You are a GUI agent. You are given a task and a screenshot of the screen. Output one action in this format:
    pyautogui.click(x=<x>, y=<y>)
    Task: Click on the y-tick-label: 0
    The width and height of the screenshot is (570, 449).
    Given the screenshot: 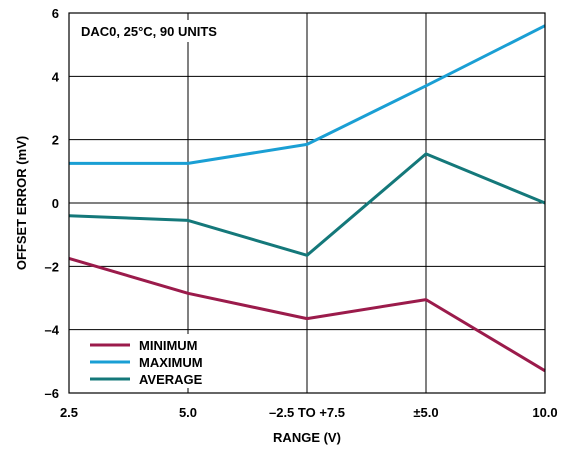 What is the action you would take?
    pyautogui.click(x=55, y=203)
    